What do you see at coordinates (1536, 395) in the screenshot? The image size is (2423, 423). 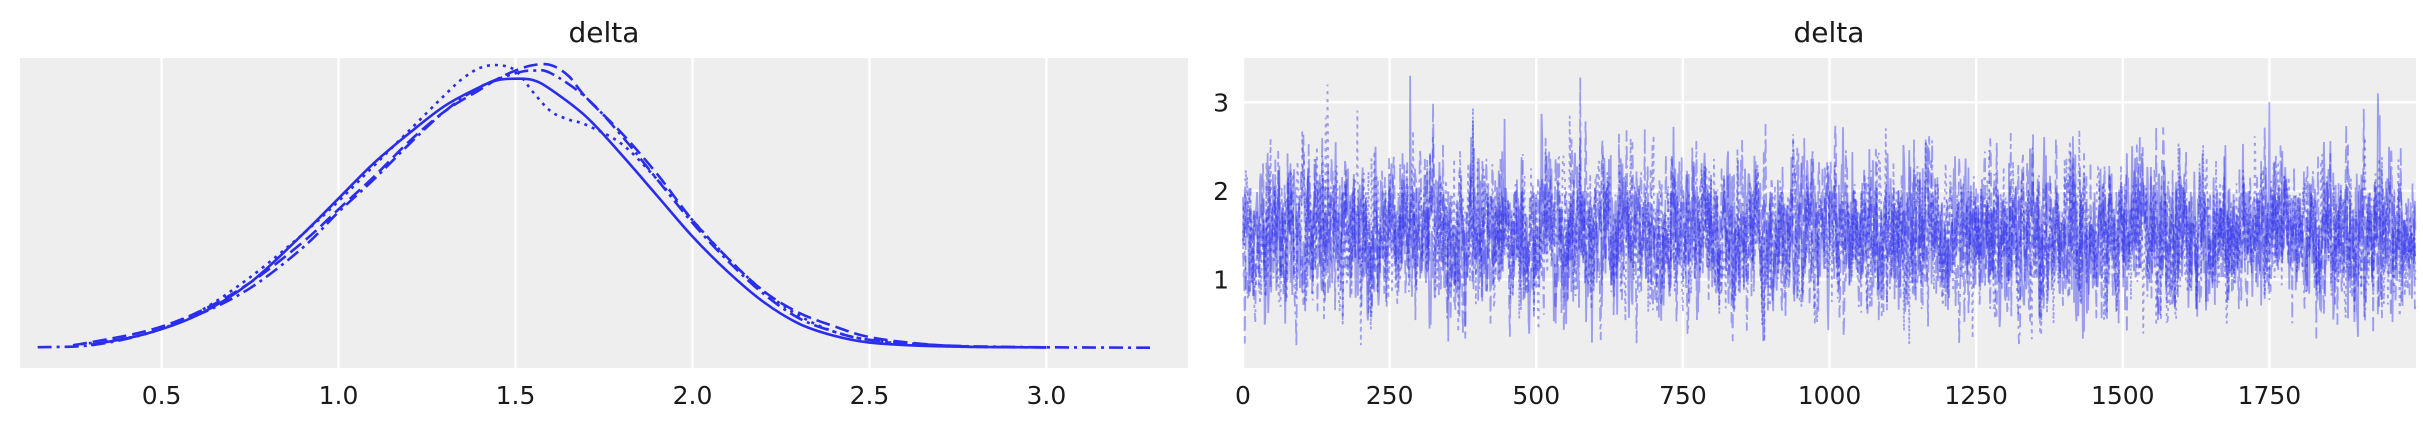 I see `trace-x-tick-label: 500` at bounding box center [1536, 395].